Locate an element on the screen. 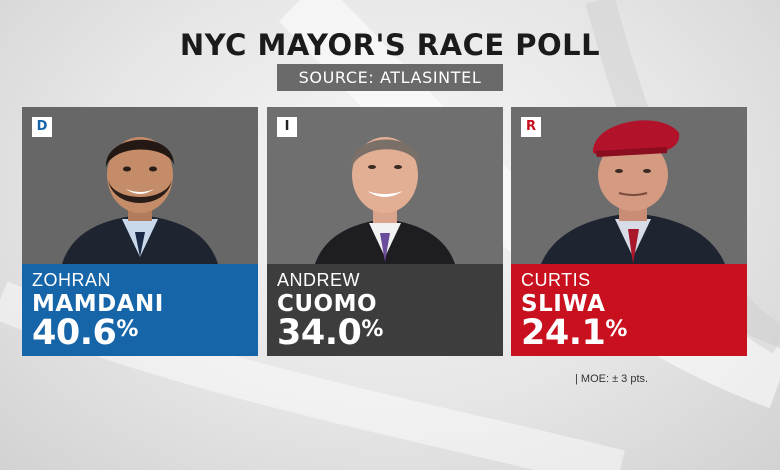 The height and width of the screenshot is (470, 780). candidate-info-panel: ZOHRAN MAMDANI 40.6% is located at coordinates (140, 310).